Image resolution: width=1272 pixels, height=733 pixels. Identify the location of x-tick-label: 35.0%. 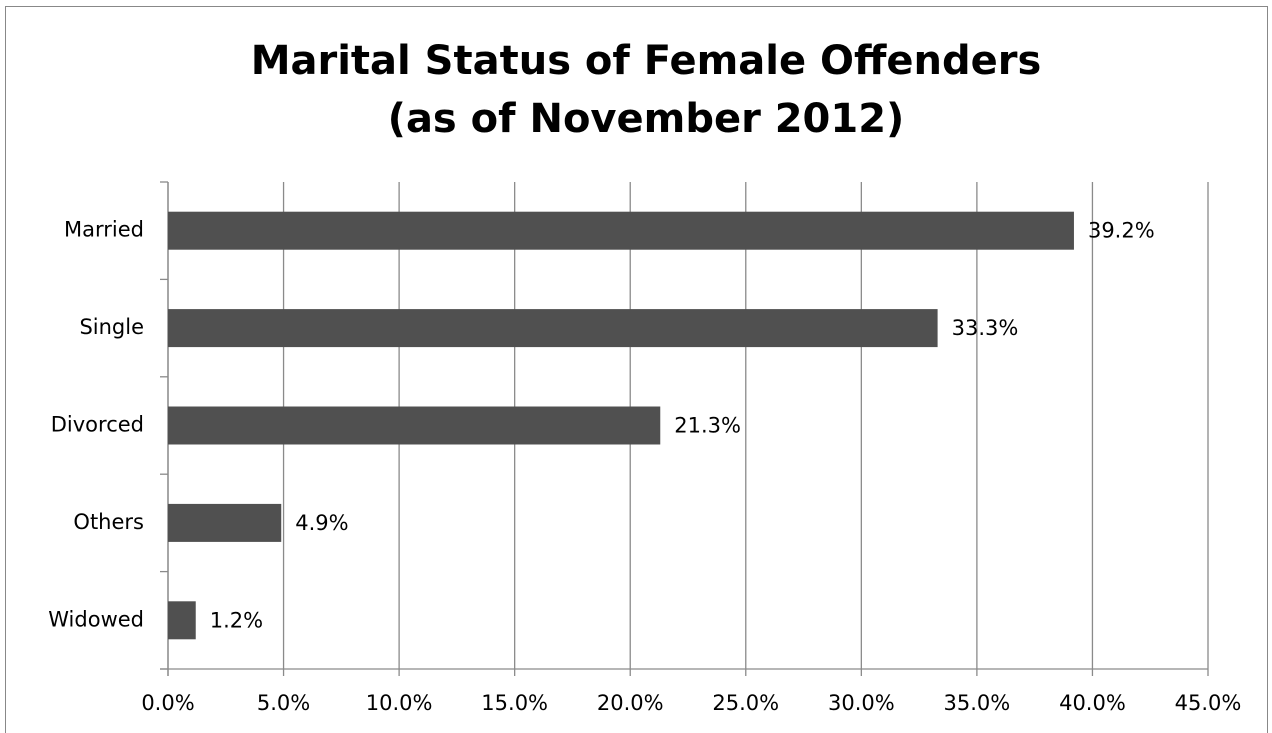
(977, 703).